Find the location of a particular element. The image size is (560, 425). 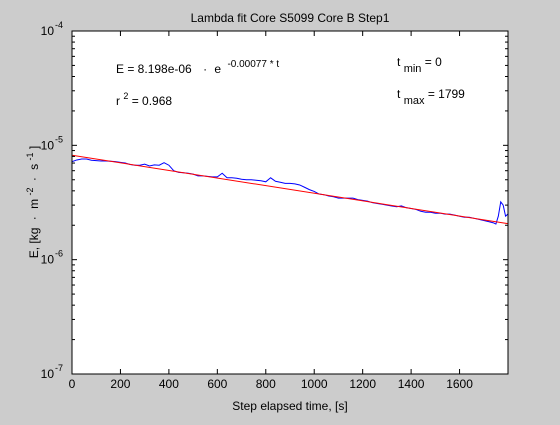

x-tick-label: 200 is located at coordinates (120, 384).